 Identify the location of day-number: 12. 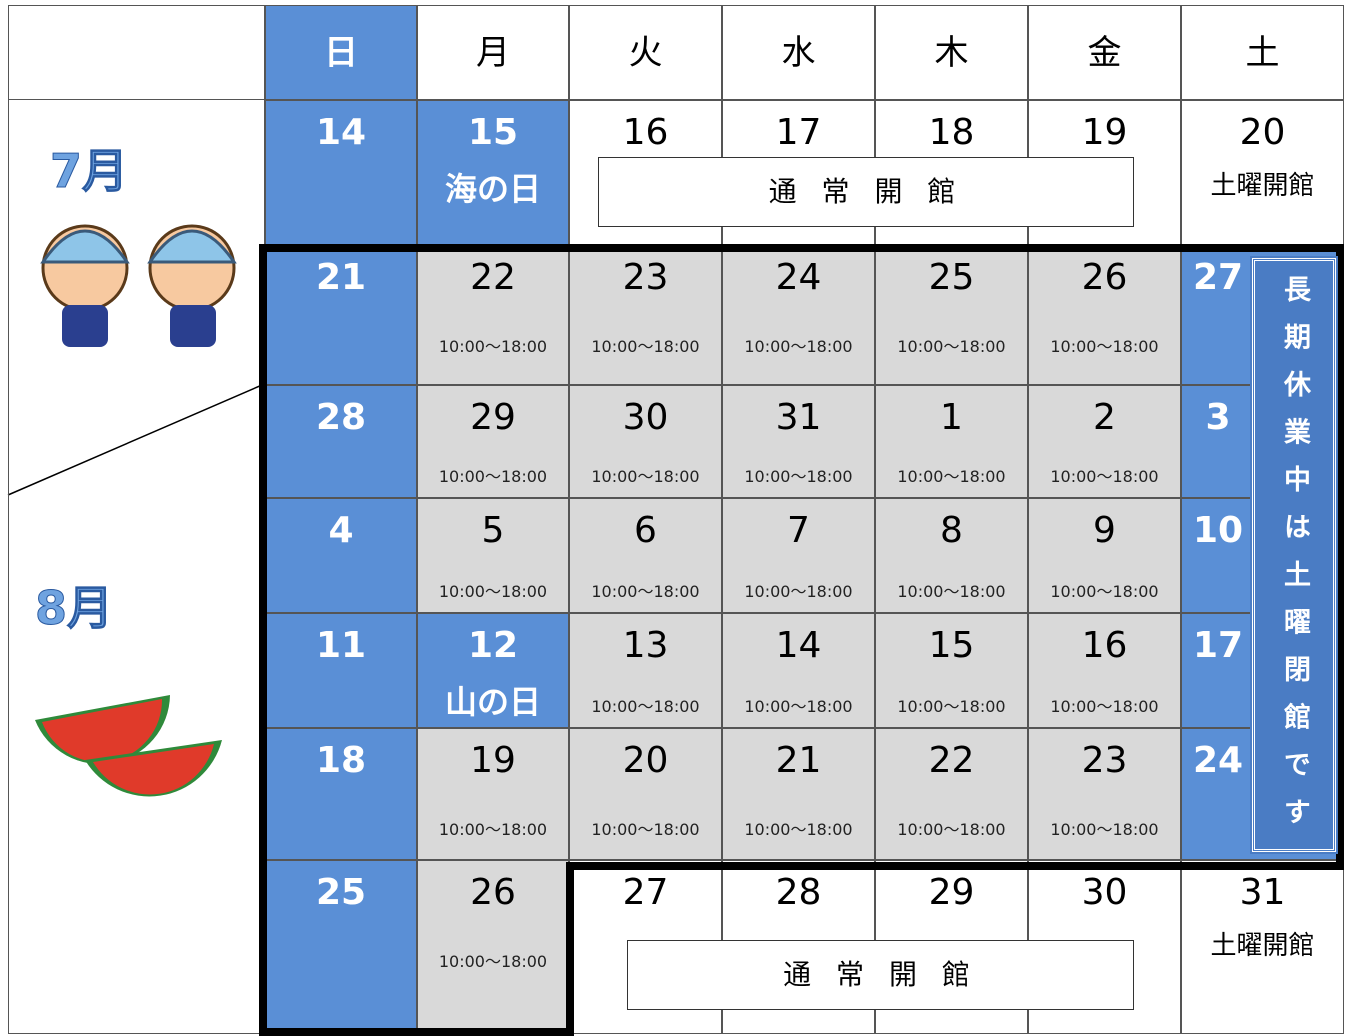
(493, 645).